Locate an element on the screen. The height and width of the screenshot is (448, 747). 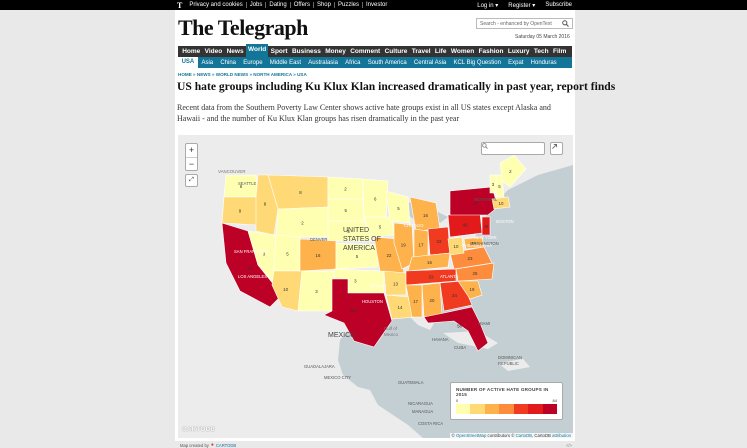
state-value-nd: 2 is located at coordinates (345, 189).